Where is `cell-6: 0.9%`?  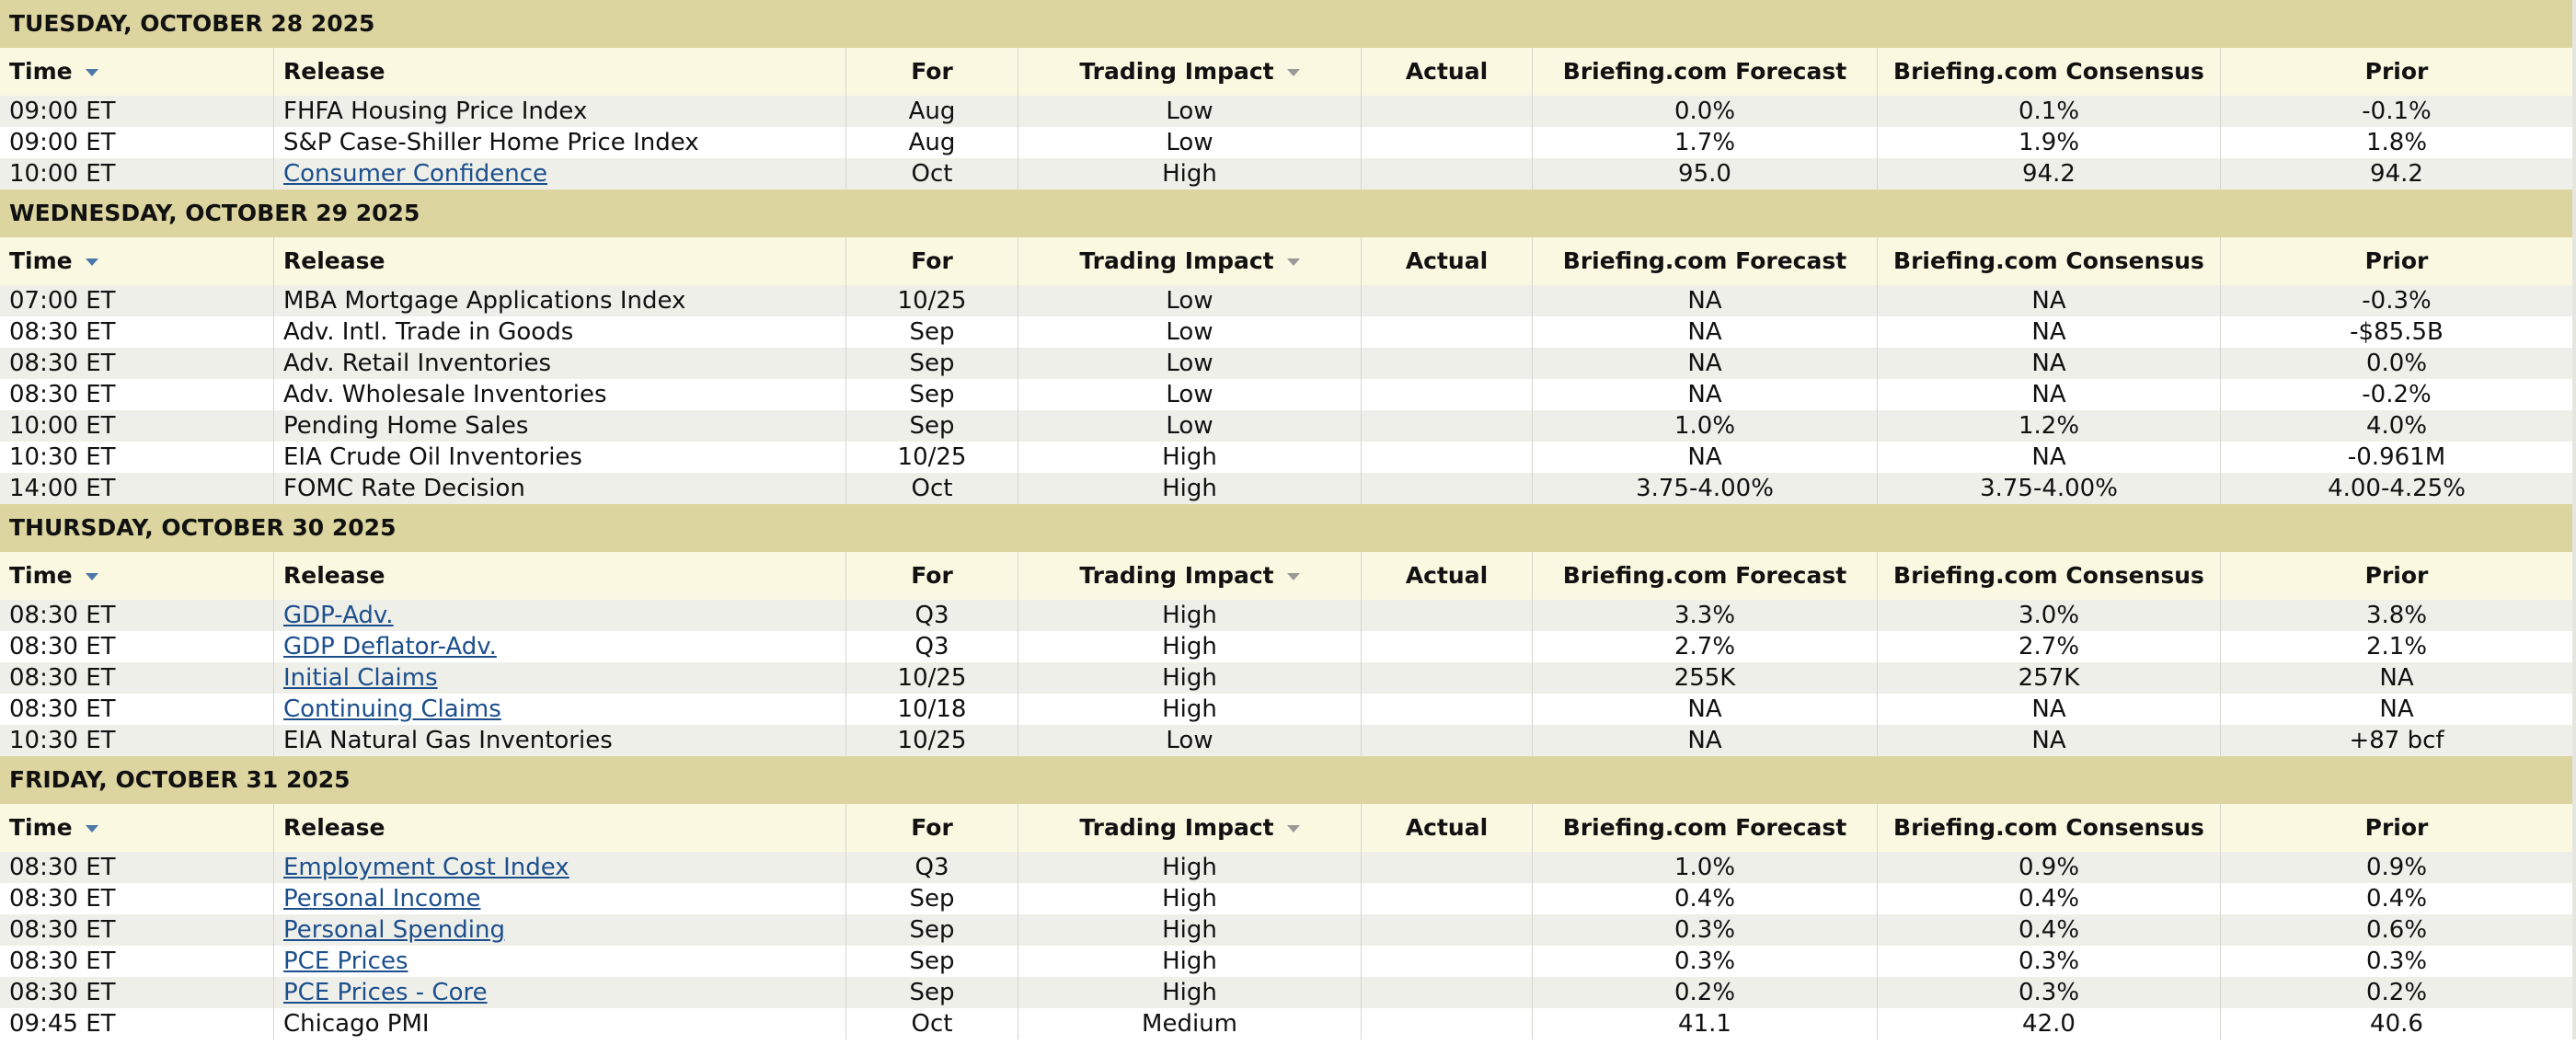 cell-6: 0.9% is located at coordinates (2049, 867).